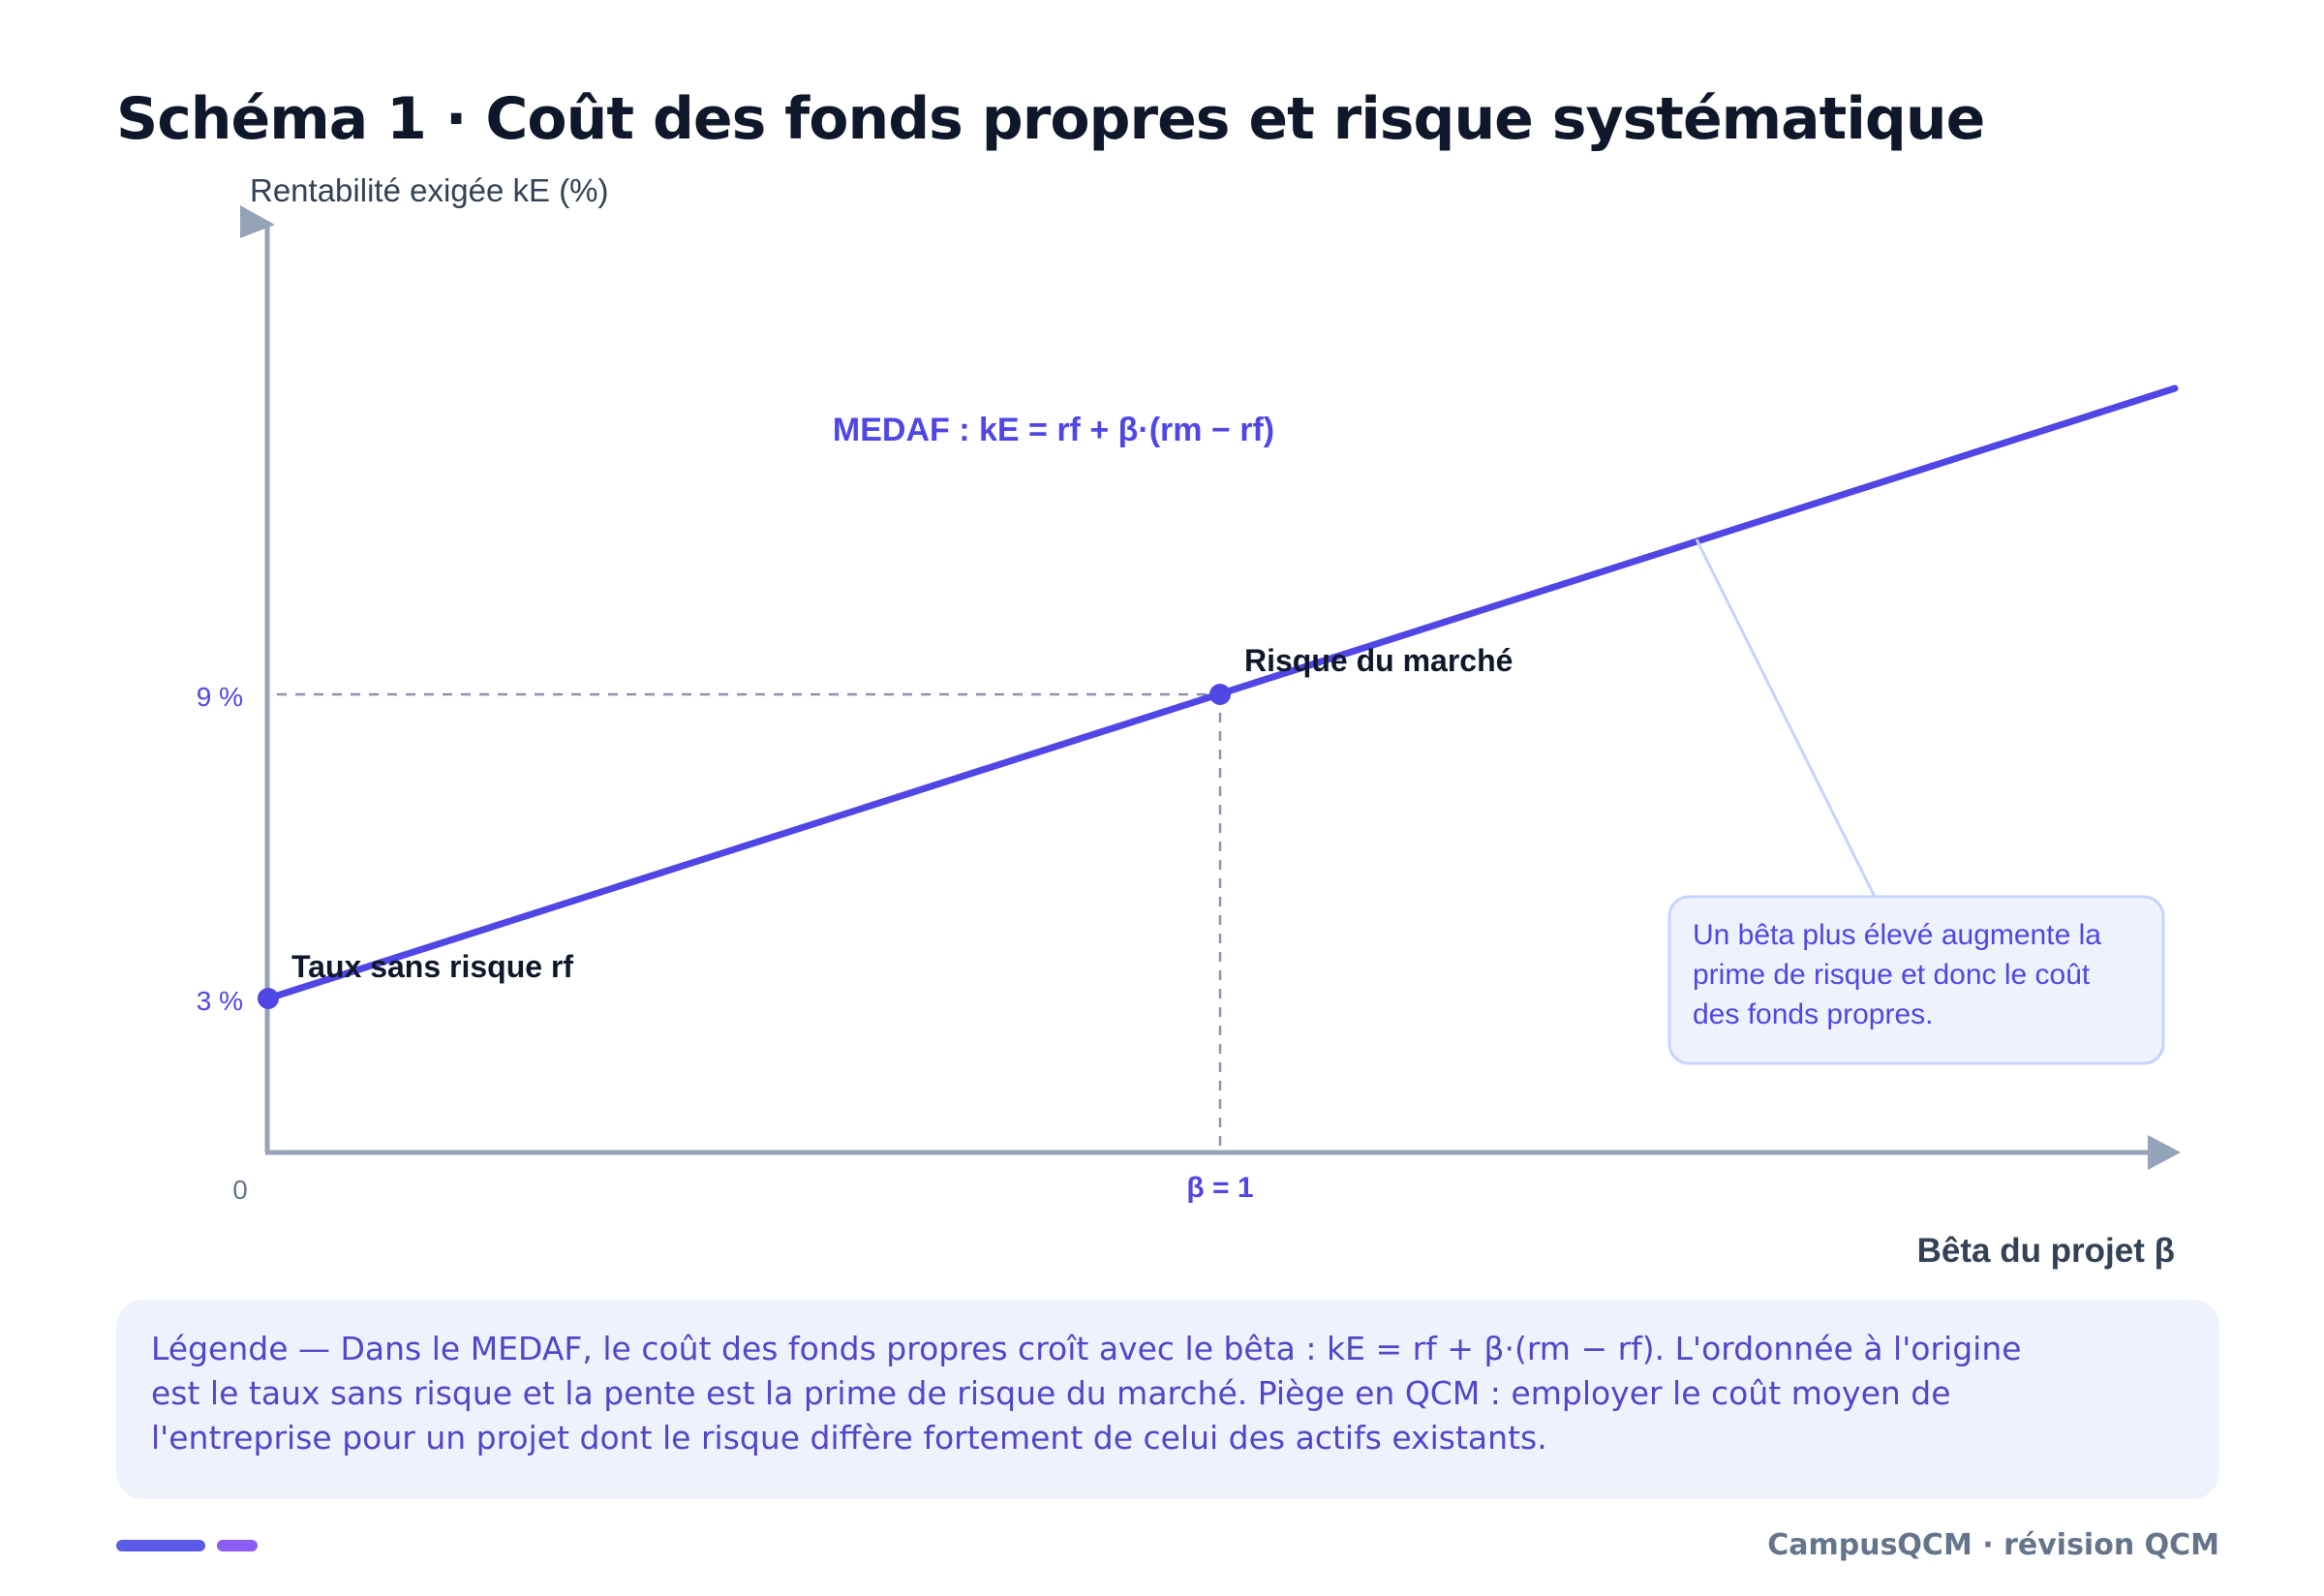 This screenshot has height=1596, width=2324. I want to click on point-market, so click(1220, 694).